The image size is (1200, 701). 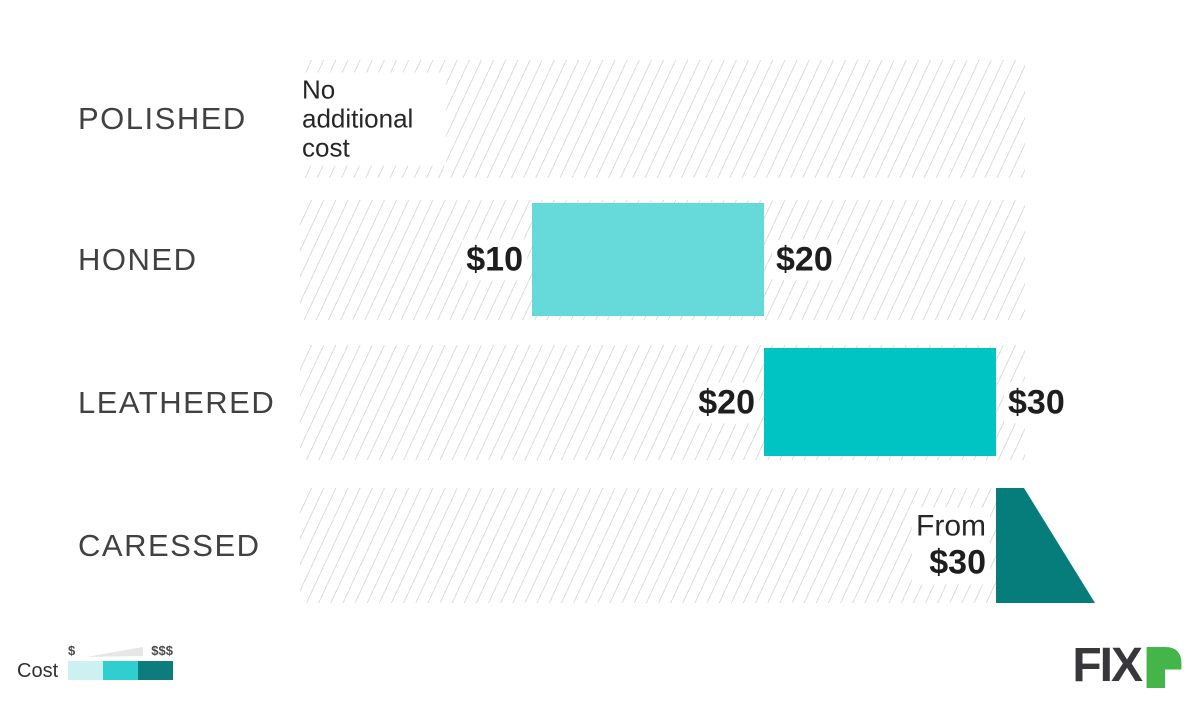 I want to click on caressed-open-range-shape, so click(x=1045, y=545).